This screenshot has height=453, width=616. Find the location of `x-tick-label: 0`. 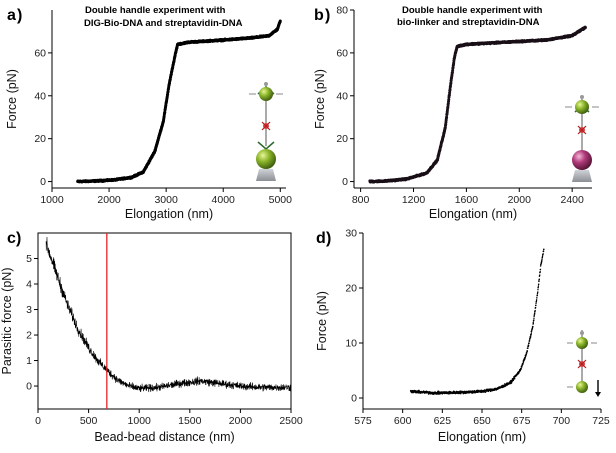

x-tick-label: 0 is located at coordinates (38, 421).